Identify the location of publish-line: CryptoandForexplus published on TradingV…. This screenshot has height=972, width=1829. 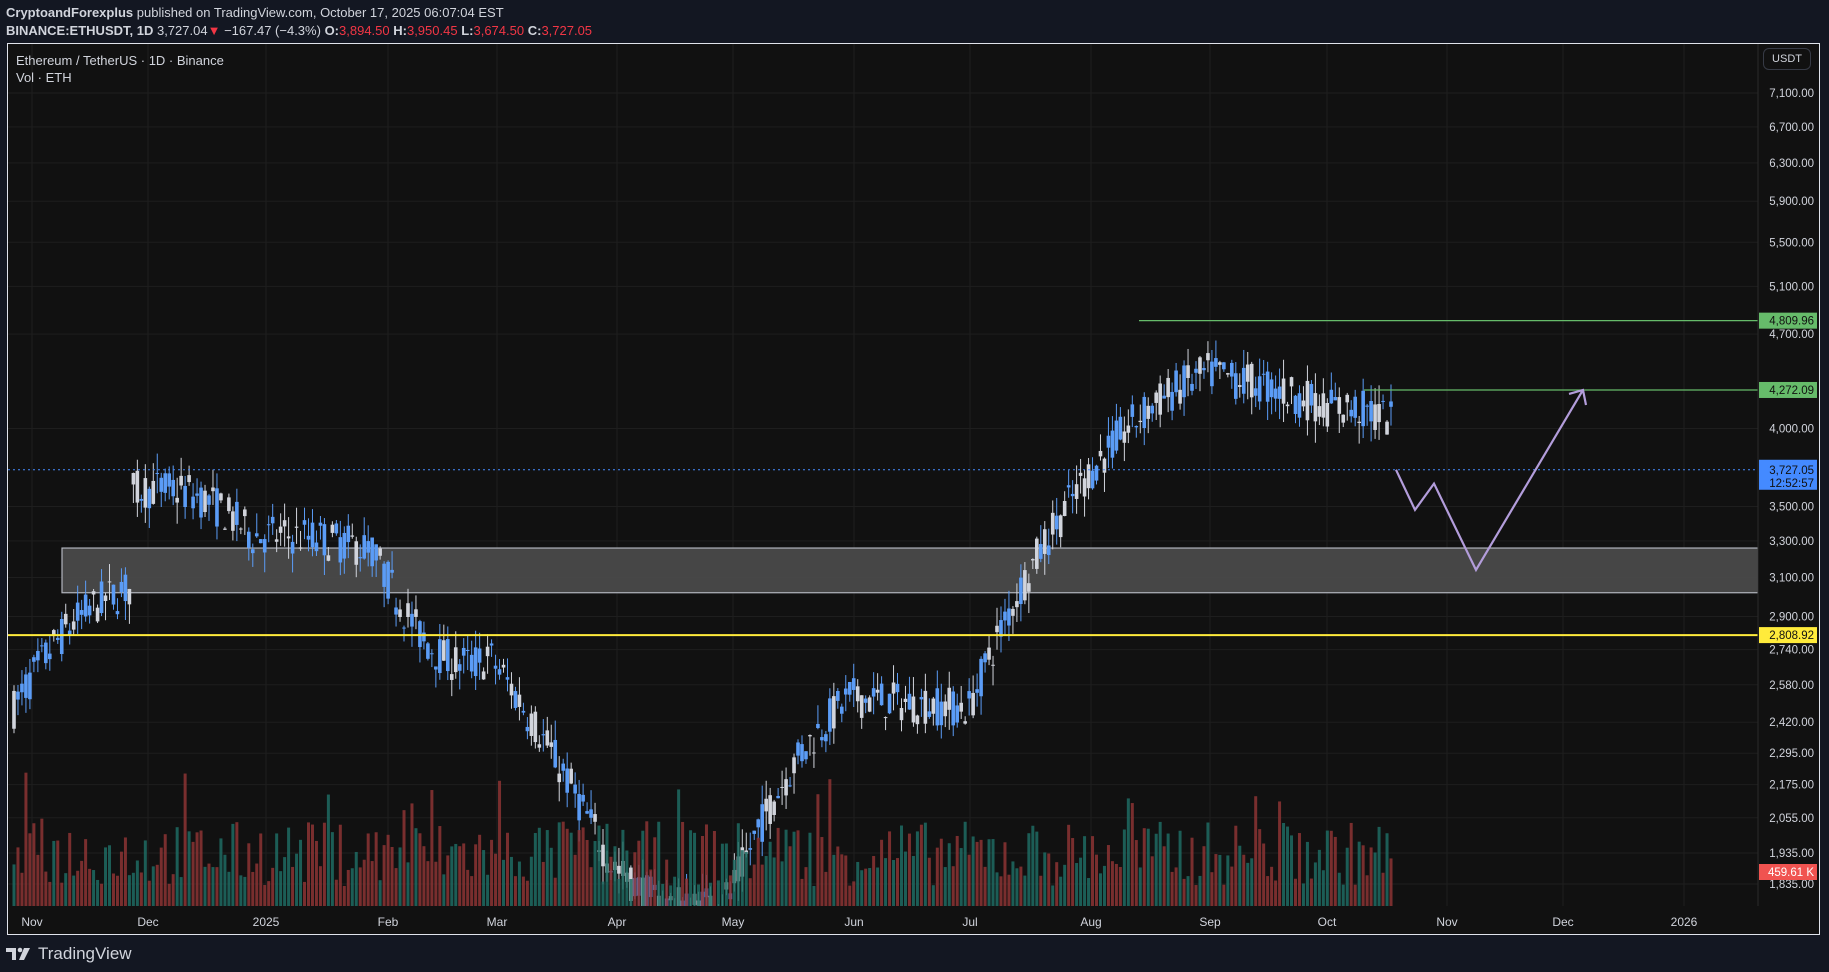
(299, 13).